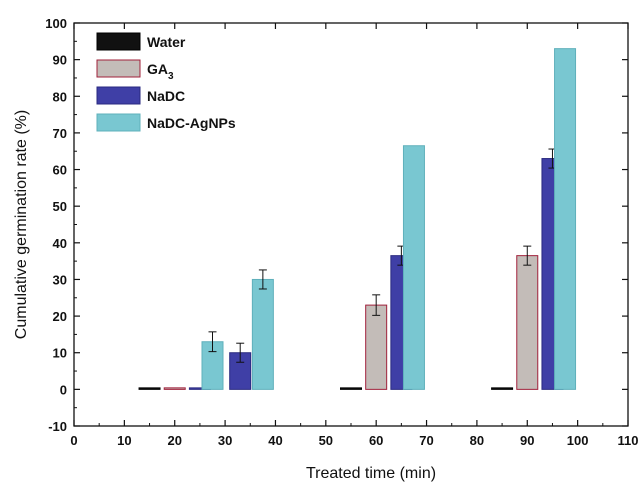 The width and height of the screenshot is (642, 488). Describe the element at coordinates (60, 133) in the screenshot. I see `y-tick-label: 70` at that location.